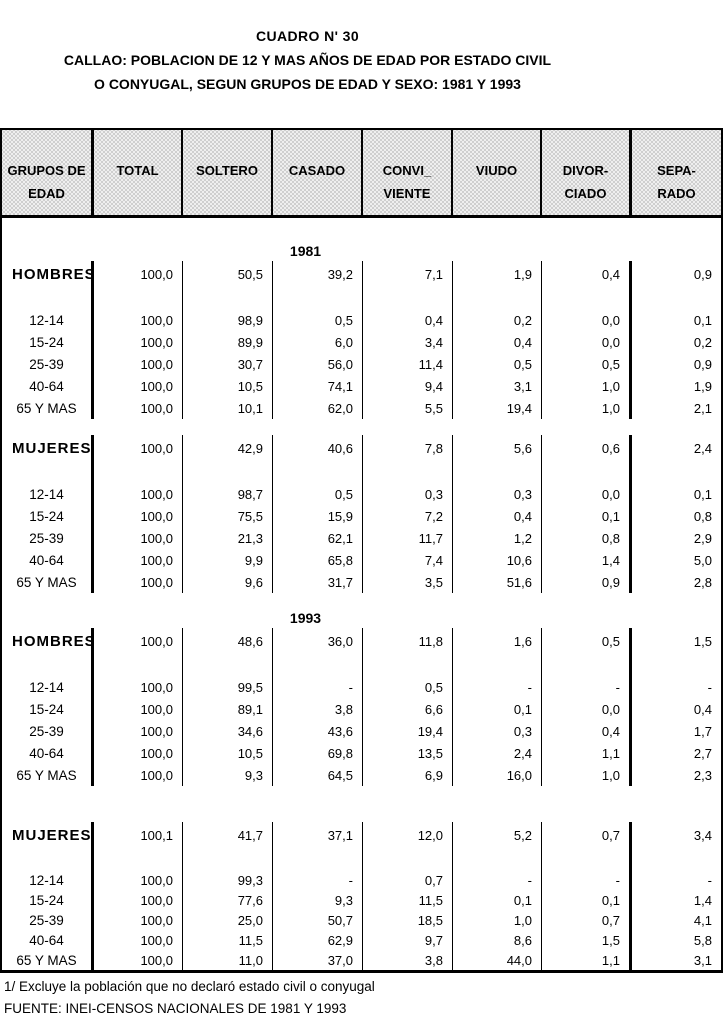 The width and height of the screenshot is (723, 1019). I want to click on age-group-label: 65 Y MAS, so click(48, 582).